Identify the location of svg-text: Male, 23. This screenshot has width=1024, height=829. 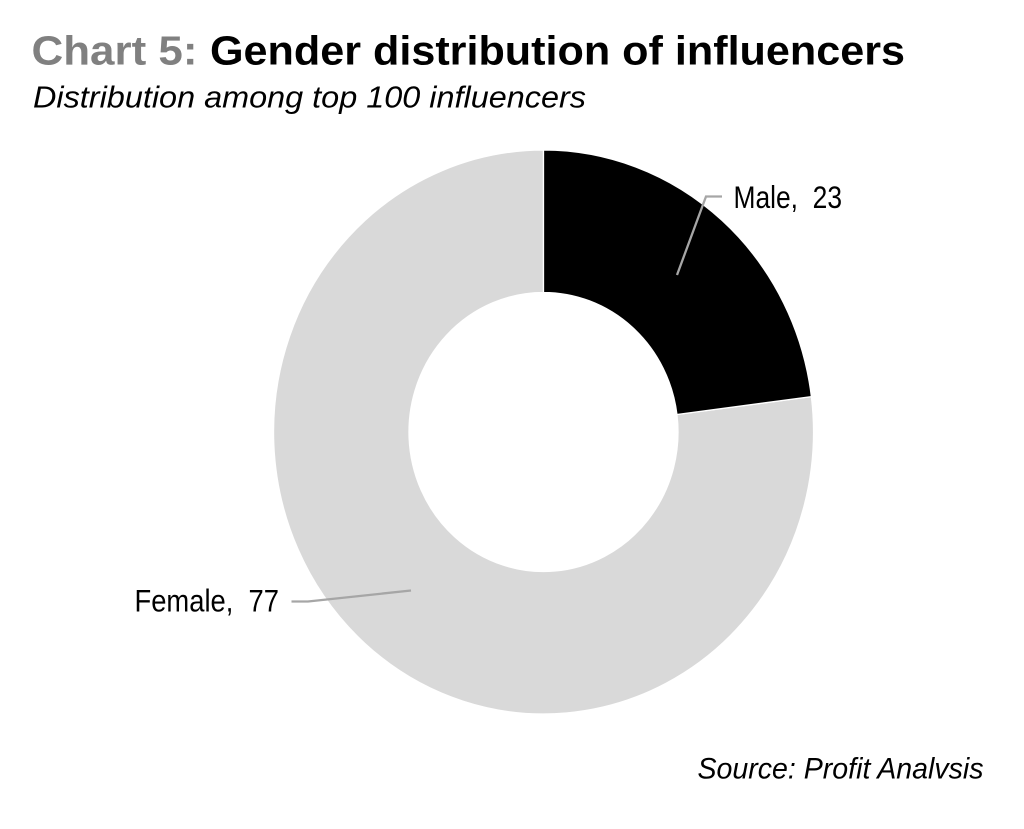
(788, 197).